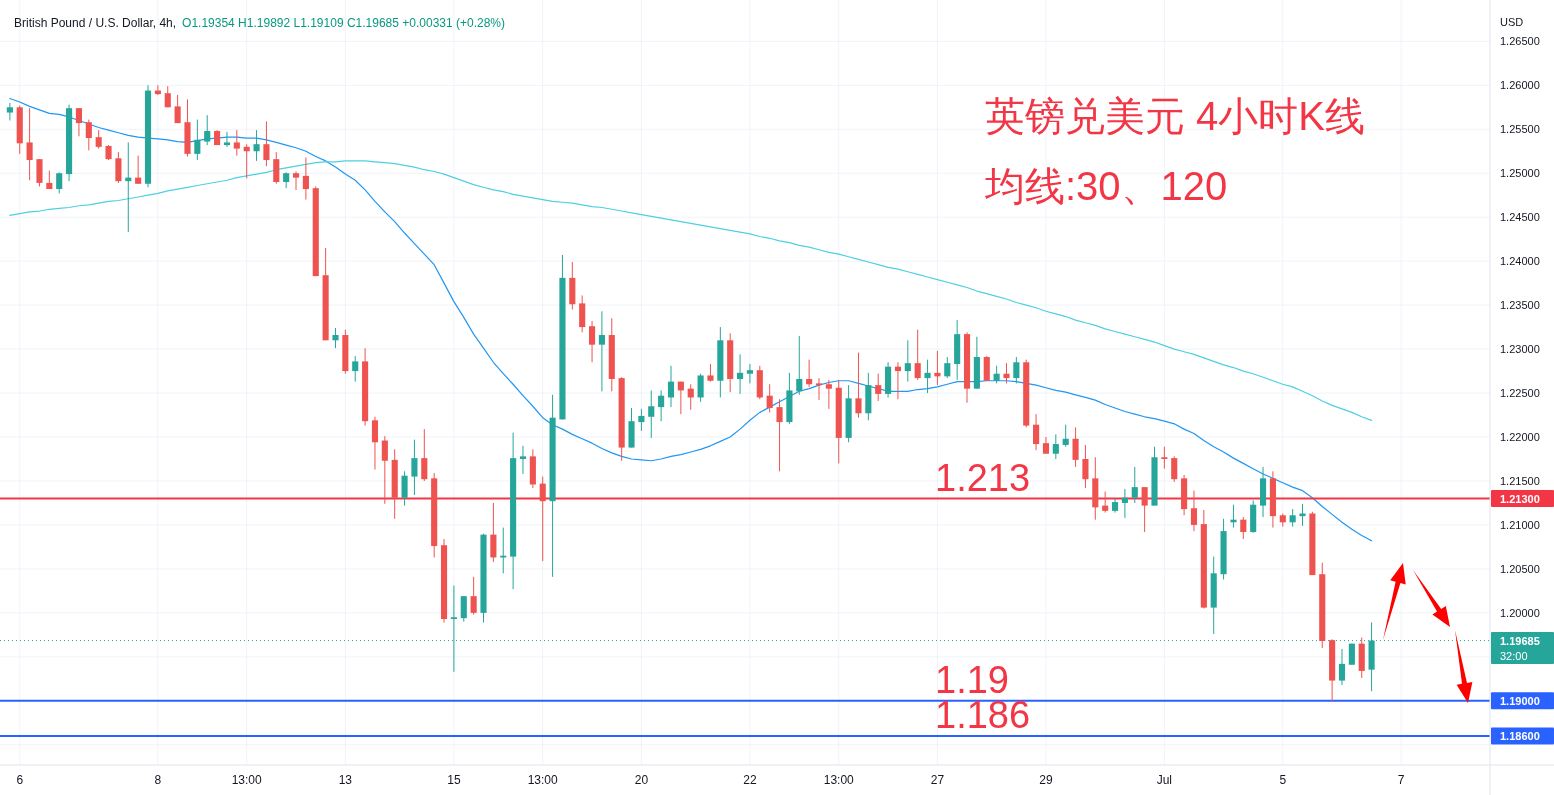  I want to click on y-tick-label: 1.20000, so click(1520, 612).